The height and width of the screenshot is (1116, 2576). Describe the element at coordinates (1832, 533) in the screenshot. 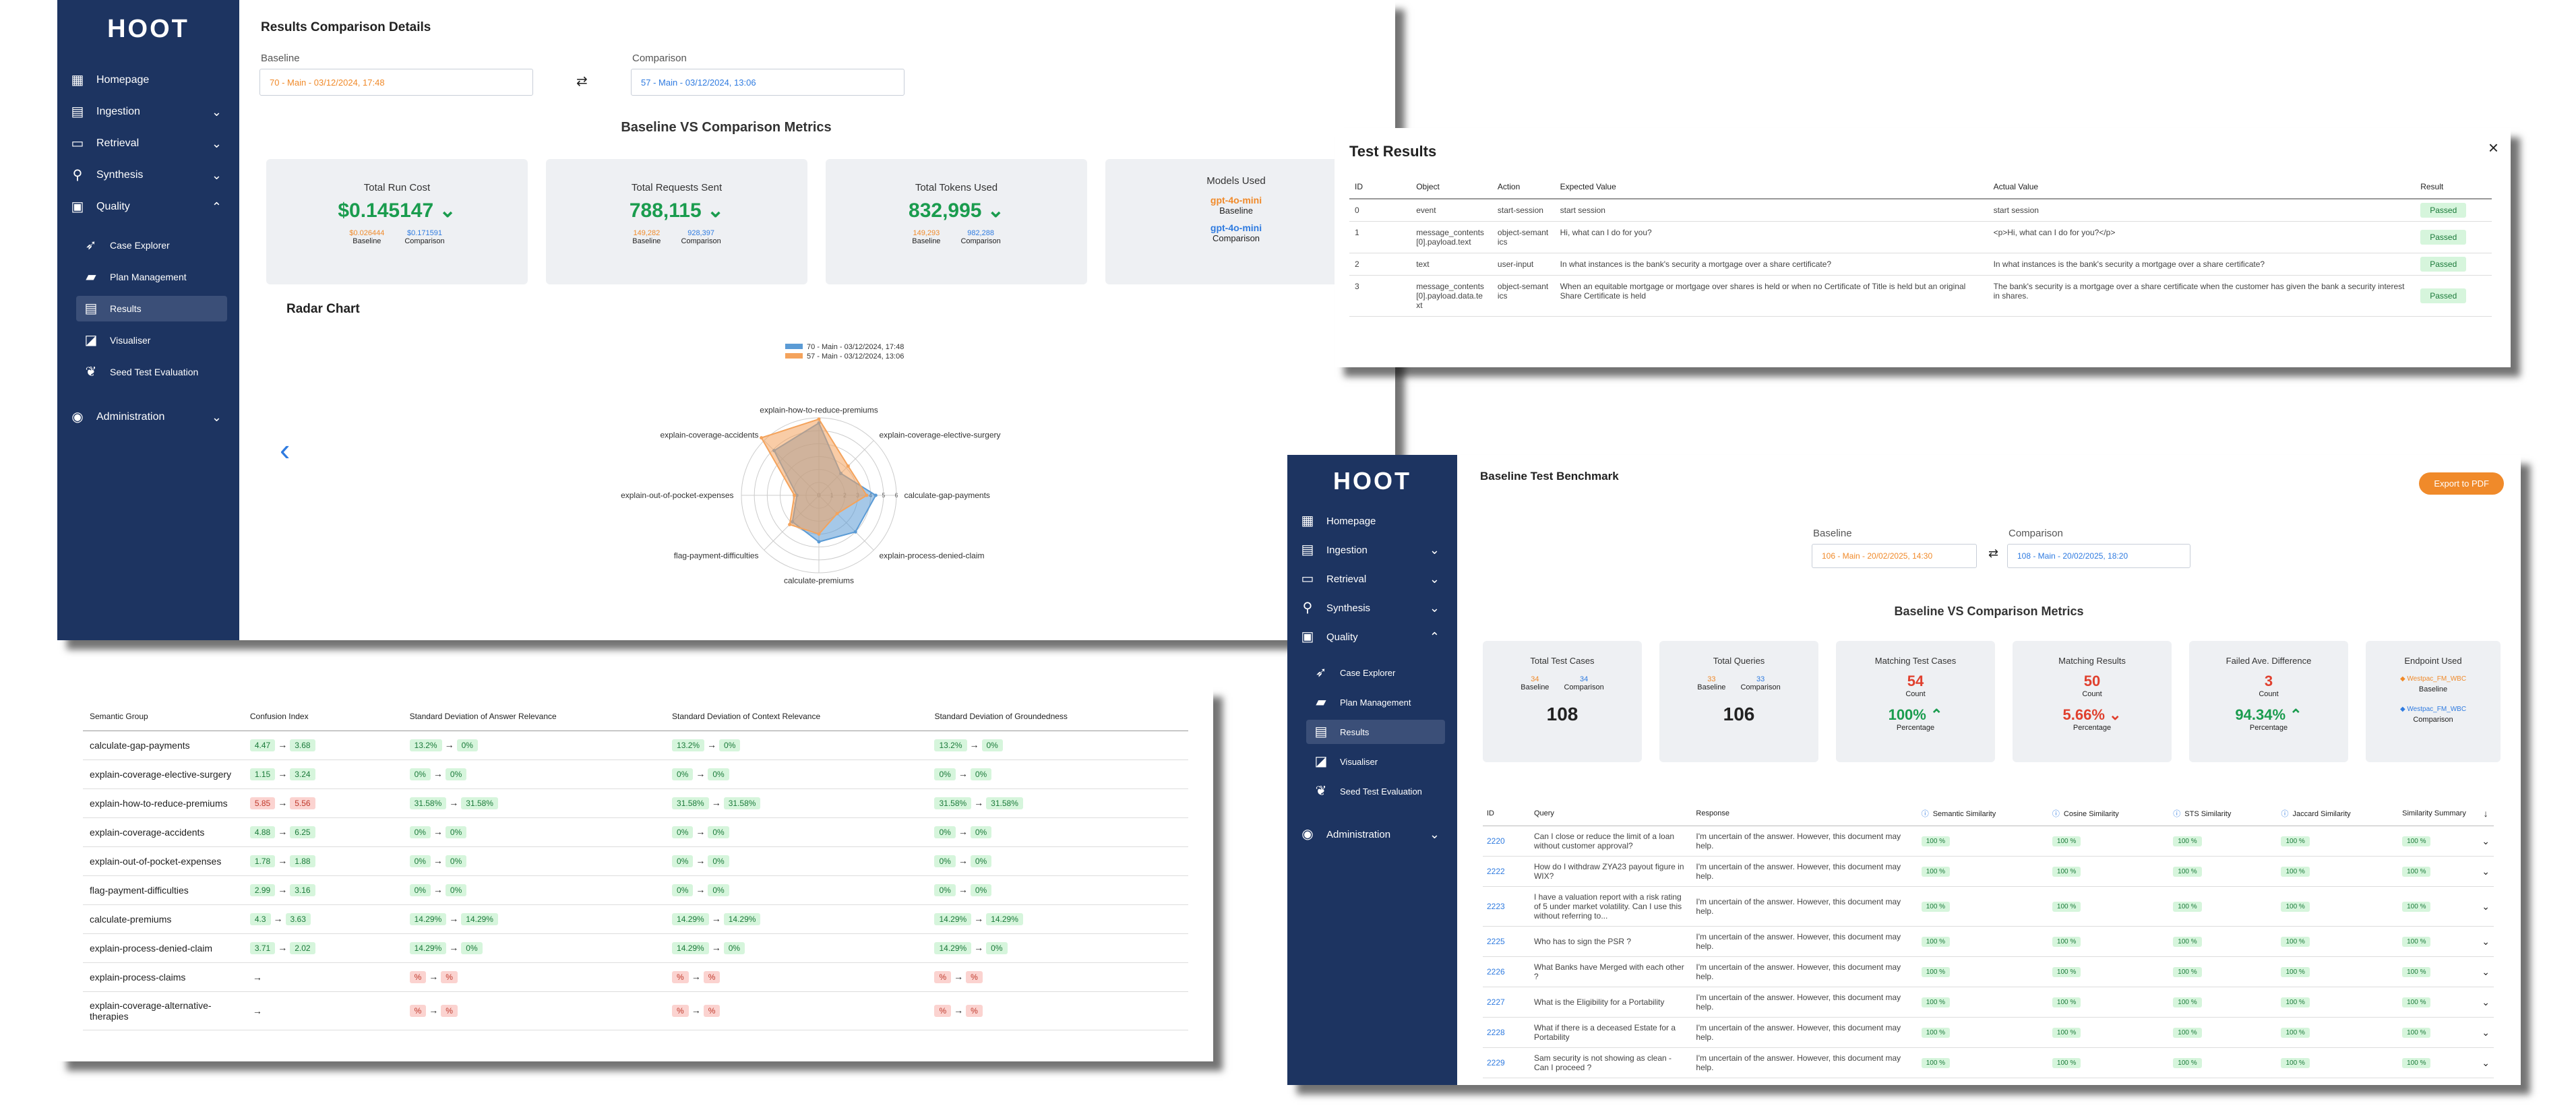

I see `baseline-label: Baseline` at that location.